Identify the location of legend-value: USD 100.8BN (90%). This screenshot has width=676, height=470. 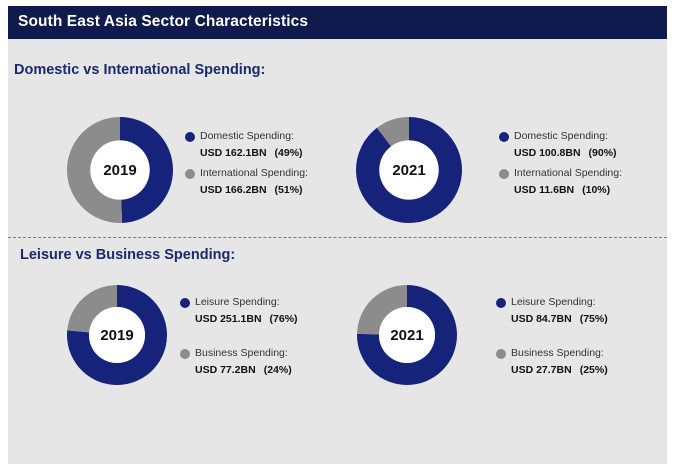
(565, 153).